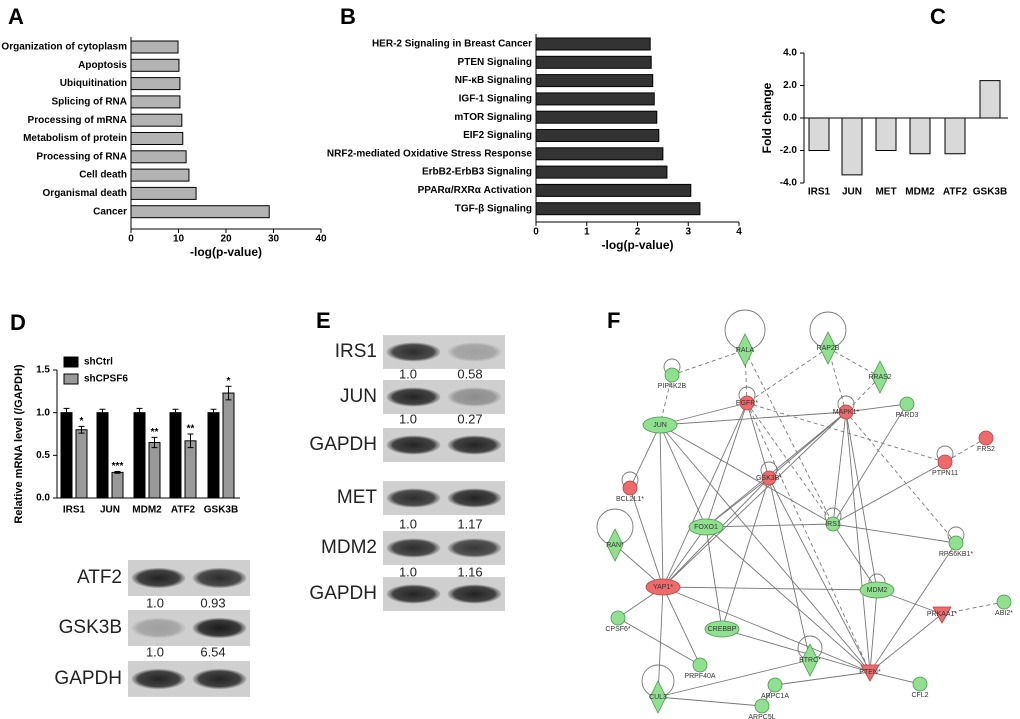  Describe the element at coordinates (212, 651) in the screenshot. I see `ratio-label: 6.54` at that location.